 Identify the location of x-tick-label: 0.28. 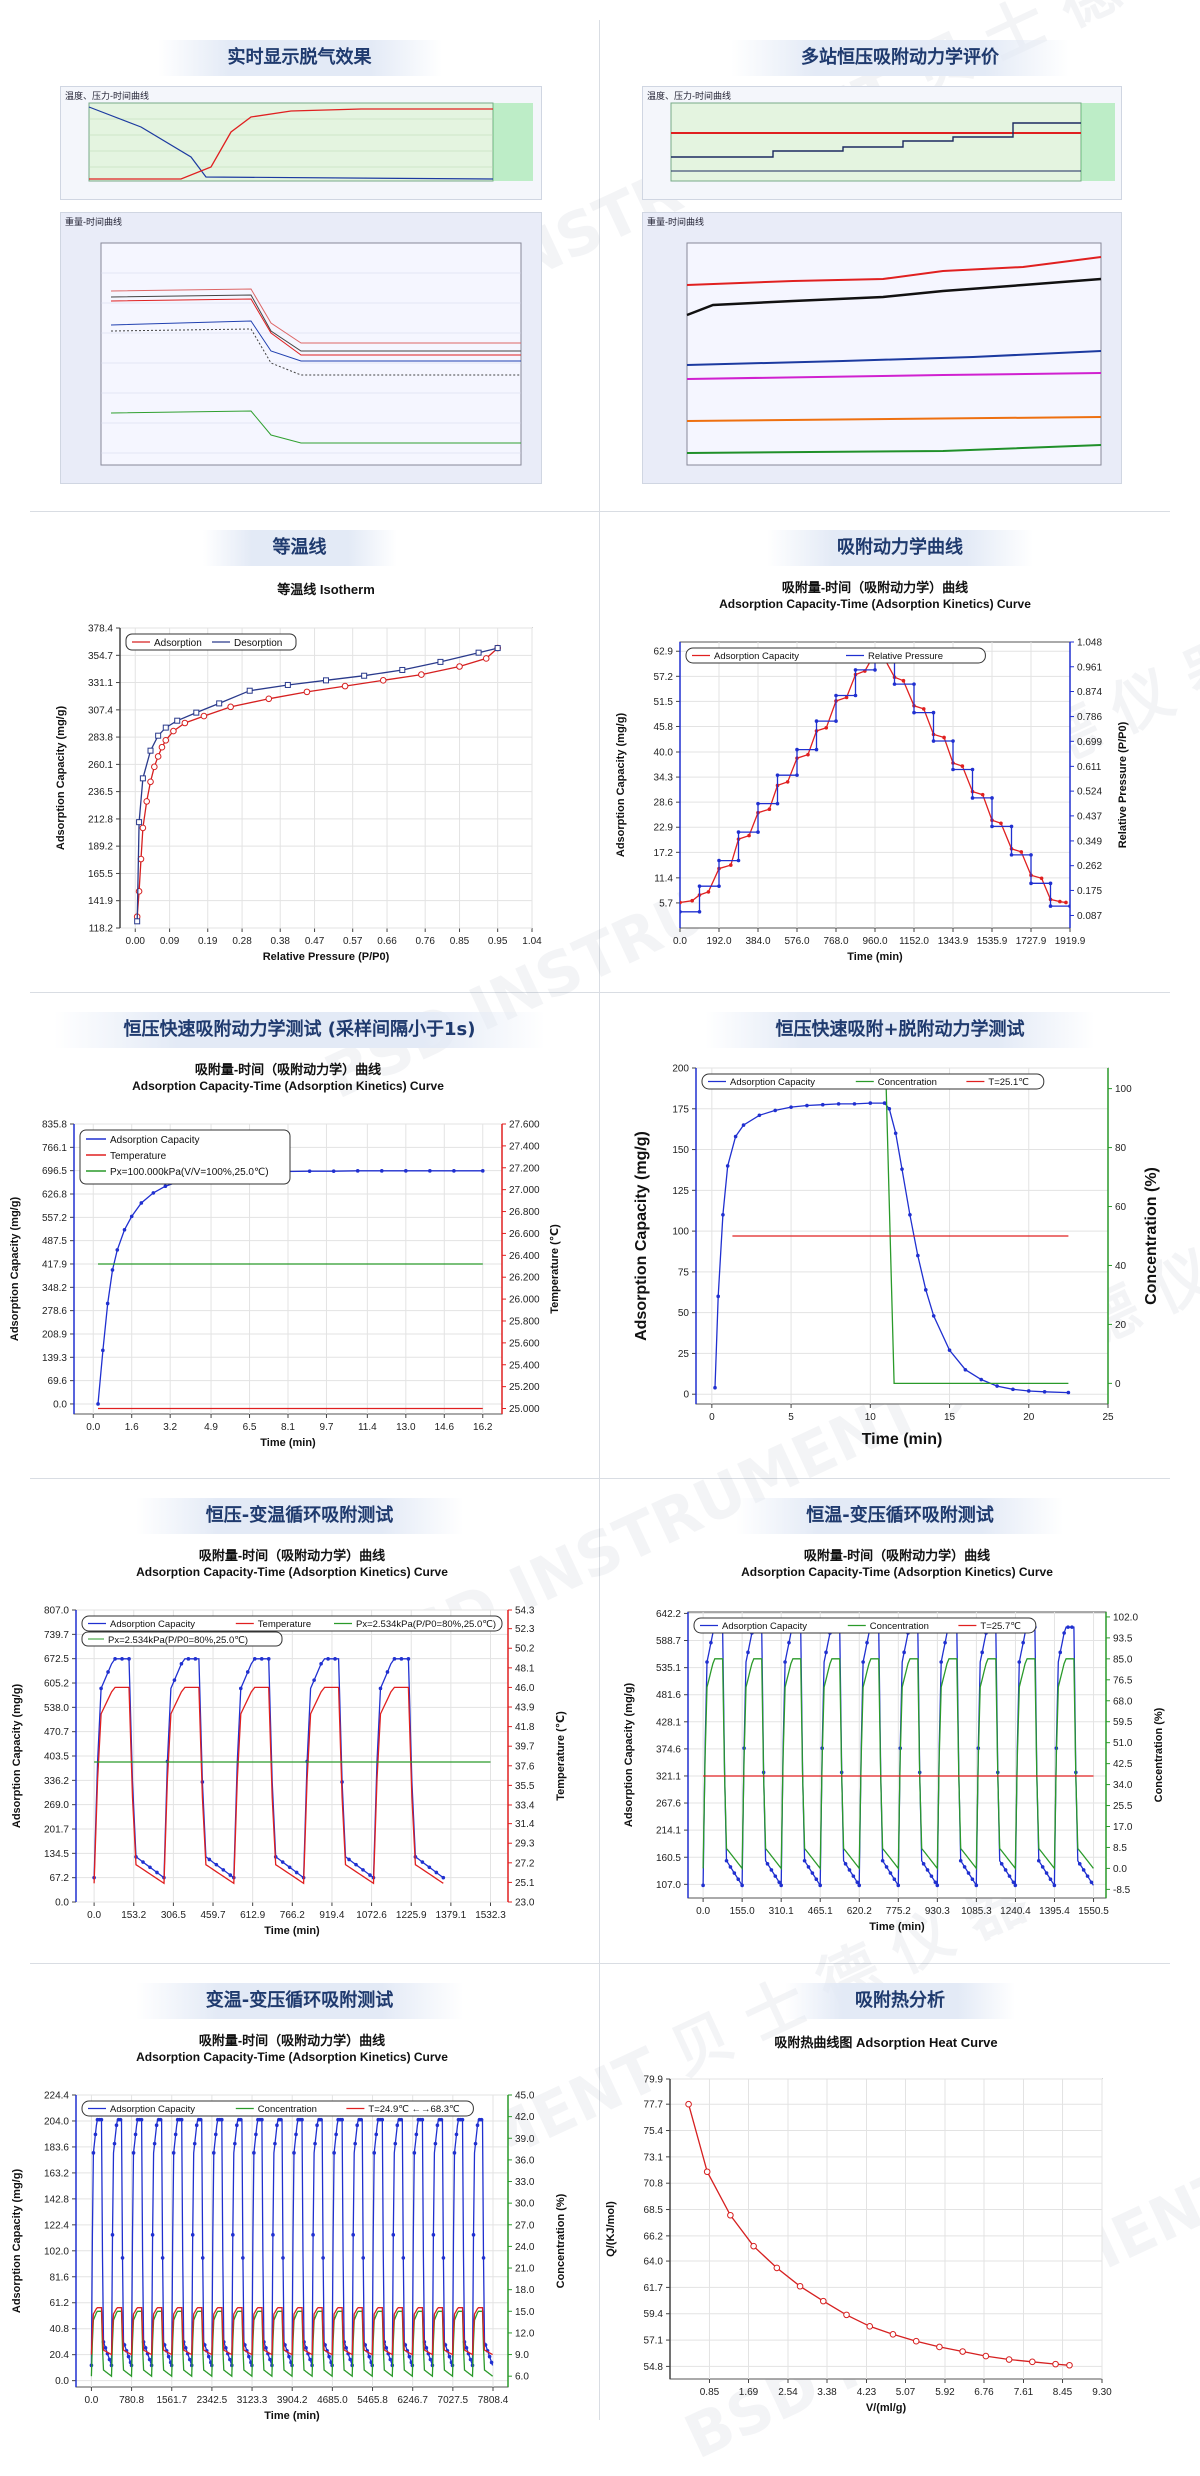
(242, 941).